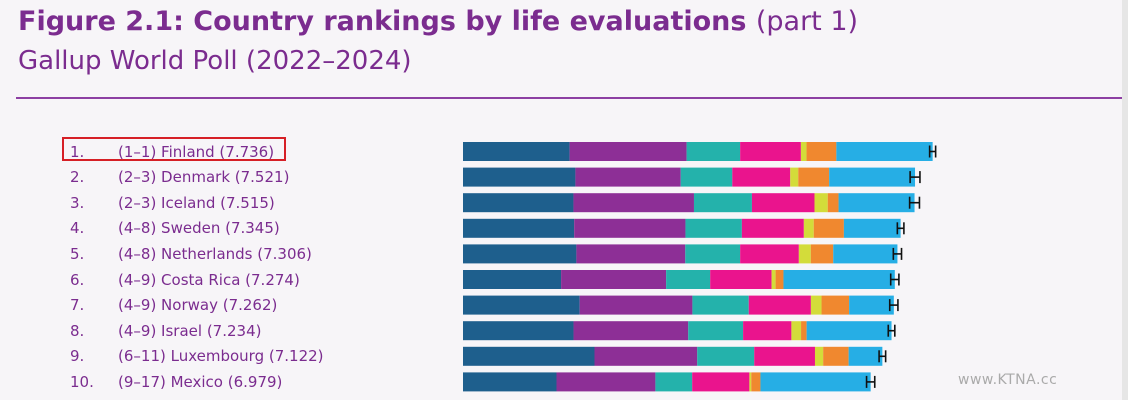  I want to click on row-rank: 4., so click(77, 228).